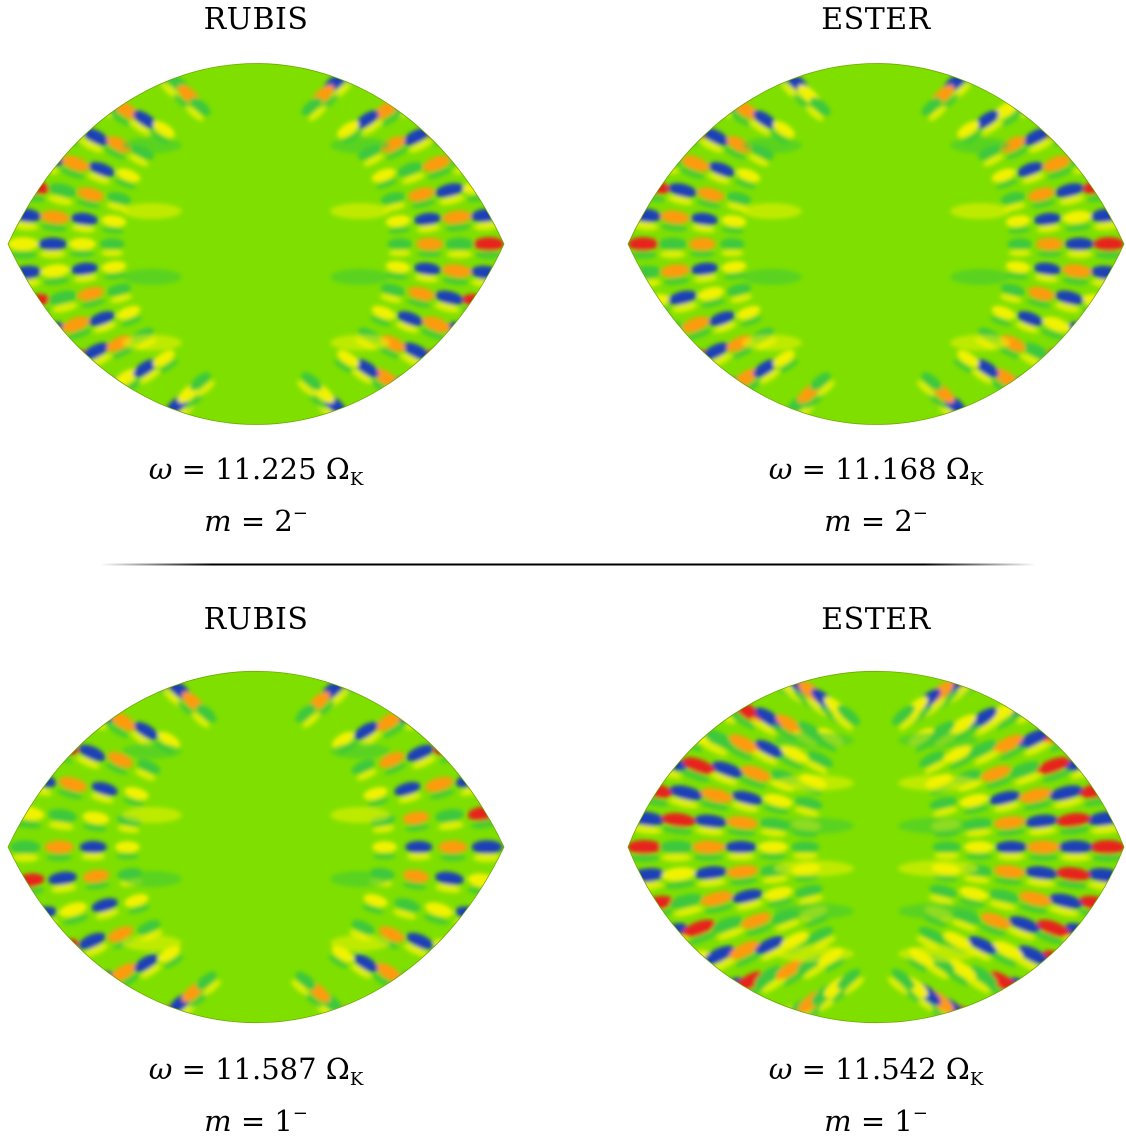 This screenshot has width=1126, height=1138. What do you see at coordinates (876, 847) in the screenshot?
I see `mode-plot-ester-m1` at bounding box center [876, 847].